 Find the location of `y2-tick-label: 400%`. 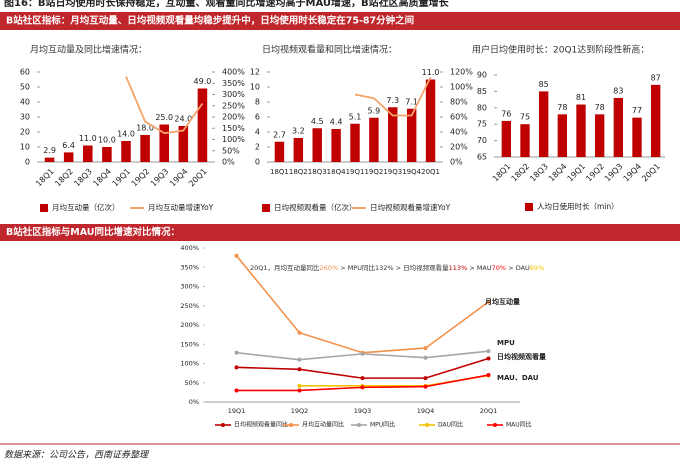

y2-tick-label: 400% is located at coordinates (233, 72).